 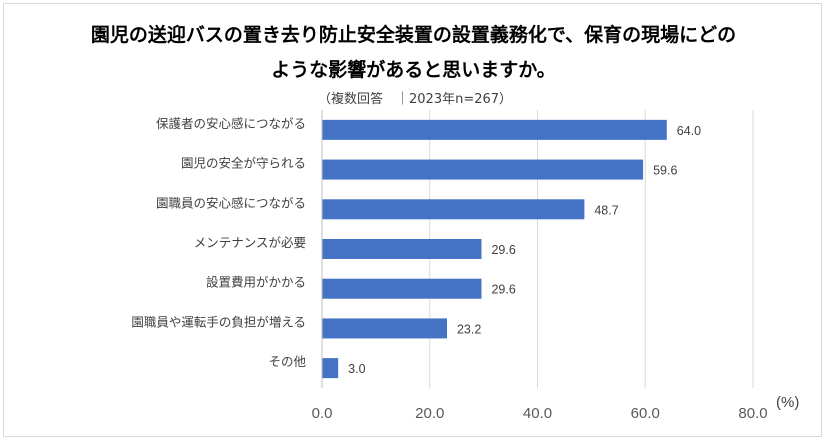 I want to click on x-tick-label: 60.0, so click(x=645, y=413).